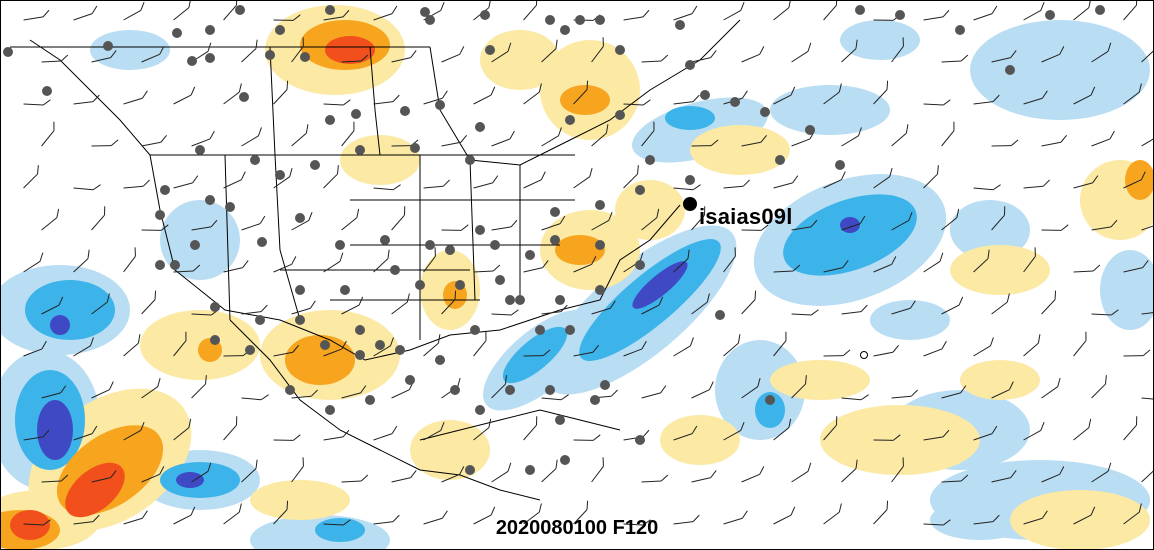  I want to click on negative-anomaly-strong-area, so click(60, 325).